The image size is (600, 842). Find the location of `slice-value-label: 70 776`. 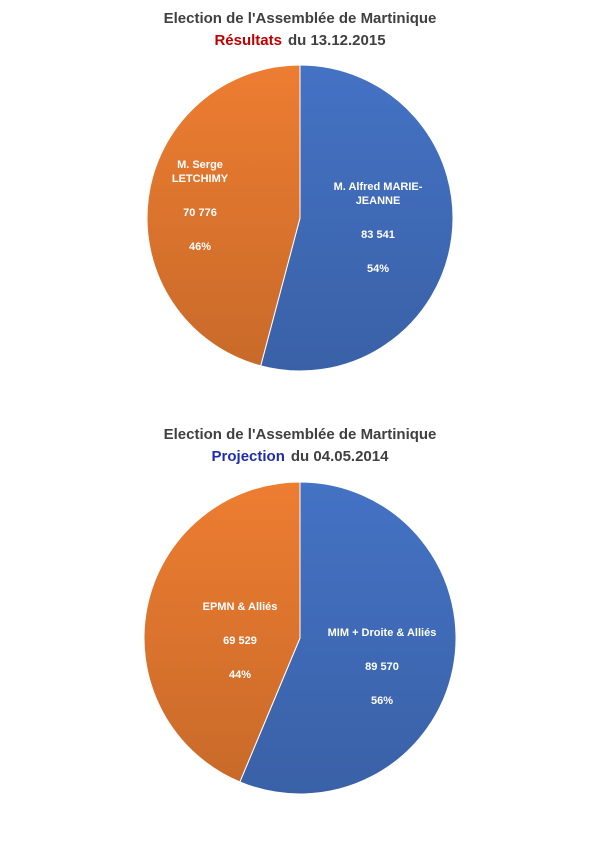

slice-value-label: 70 776 is located at coordinates (200, 213).